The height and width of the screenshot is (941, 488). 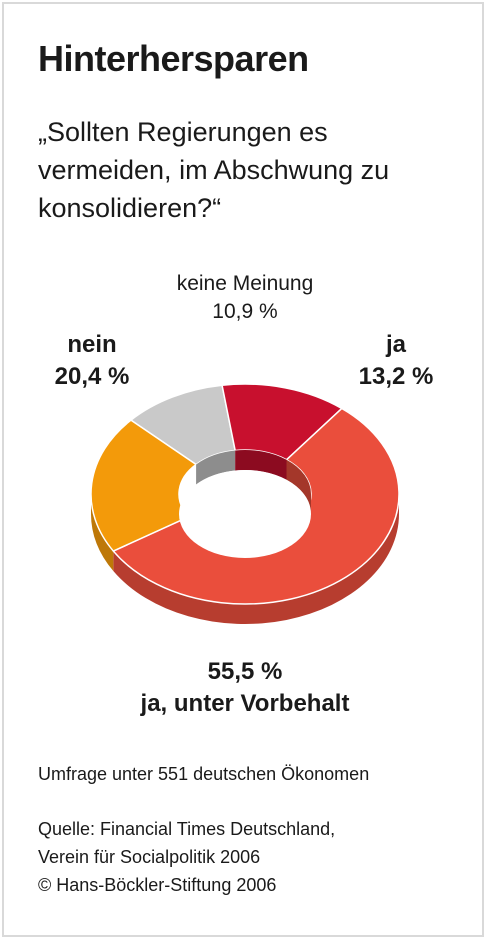 I want to click on slice-side-ja-unter-vorbehalt, so click(x=256, y=559).